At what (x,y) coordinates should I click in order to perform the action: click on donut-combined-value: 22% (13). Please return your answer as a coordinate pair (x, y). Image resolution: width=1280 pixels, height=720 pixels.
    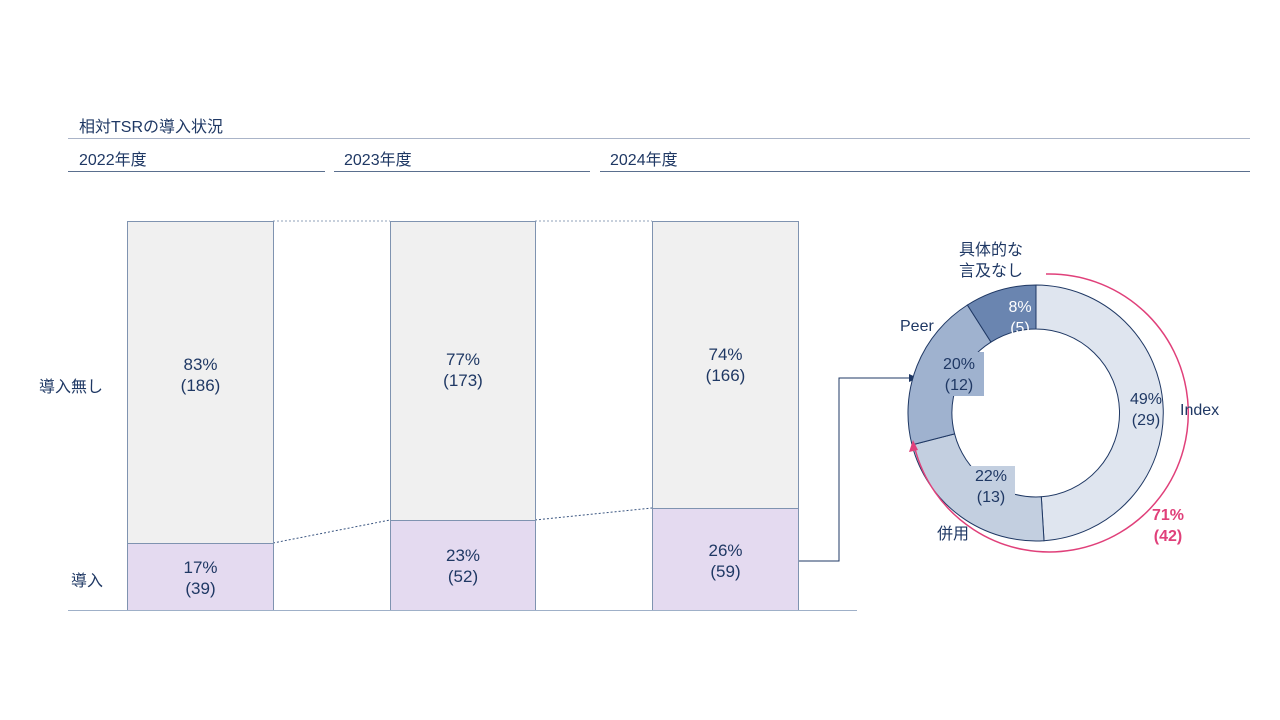
    Looking at the image, I should click on (991, 487).